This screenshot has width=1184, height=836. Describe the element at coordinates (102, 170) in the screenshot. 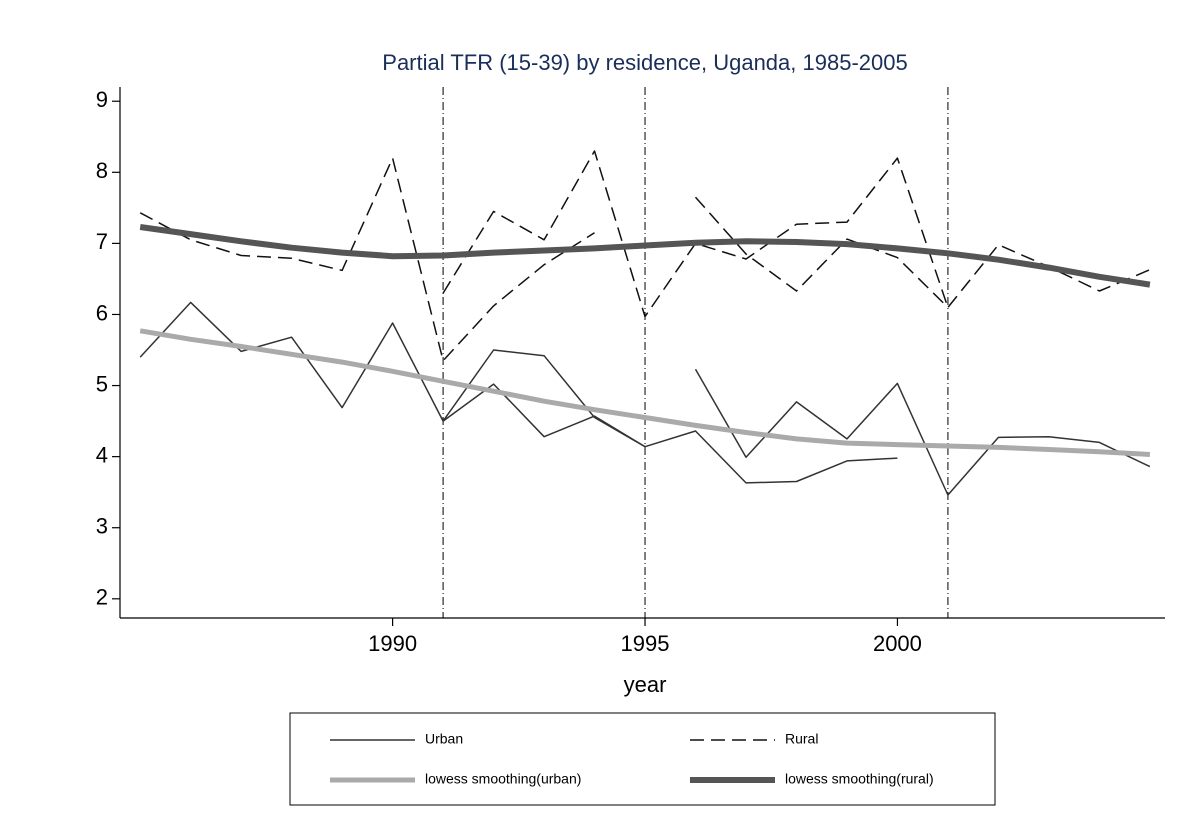

I see `y-tick-label: 8` at that location.